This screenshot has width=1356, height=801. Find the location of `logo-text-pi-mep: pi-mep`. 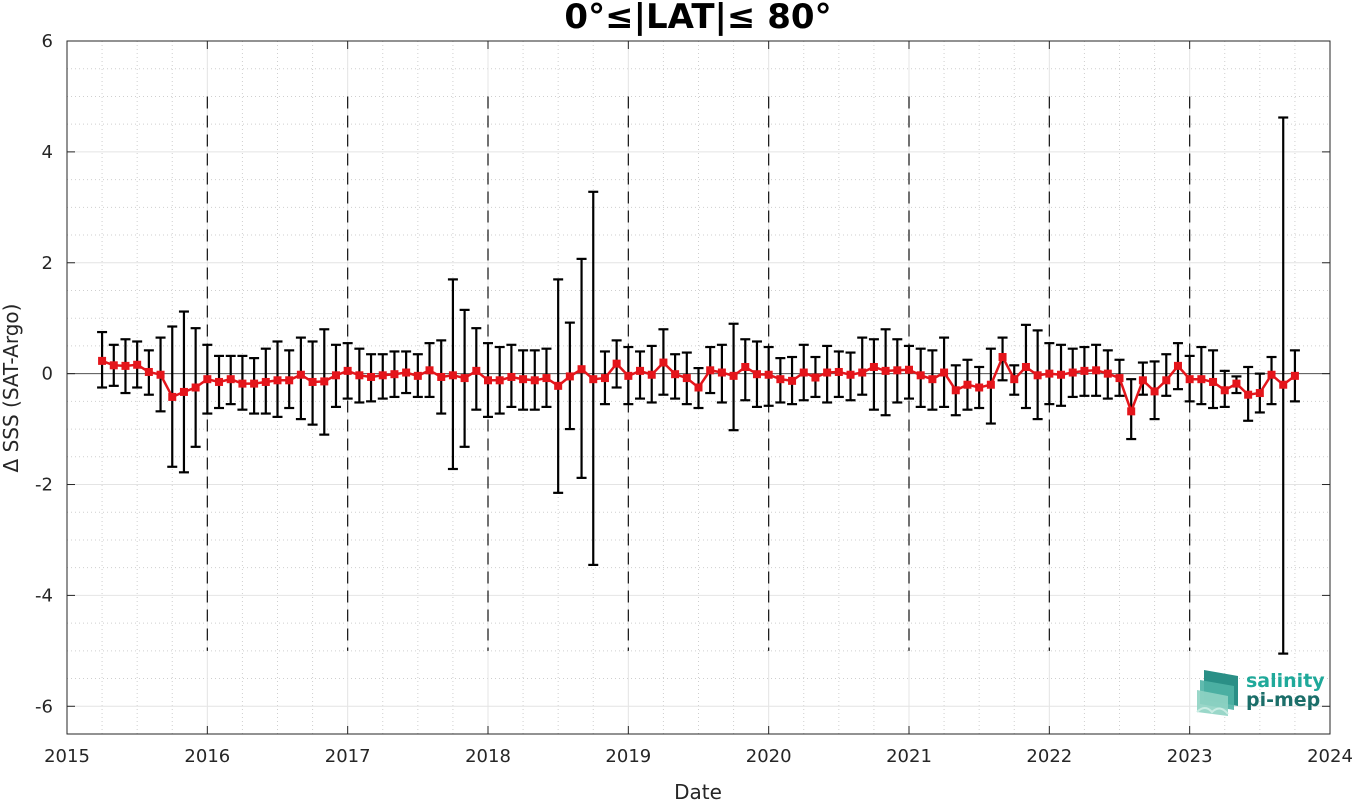

logo-text-pi-mep: pi-mep is located at coordinates (1283, 700).